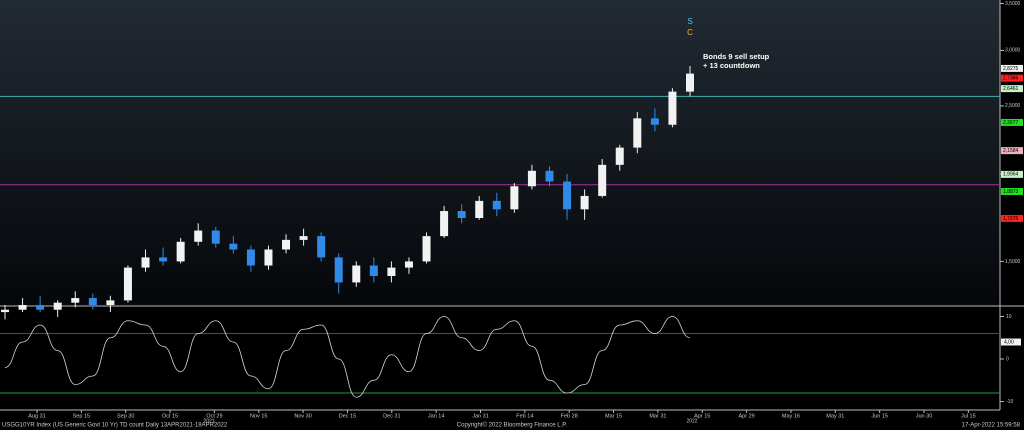 This screenshot has height=430, width=1024. I want to click on x-tick-label: Dec 31, so click(391, 416).